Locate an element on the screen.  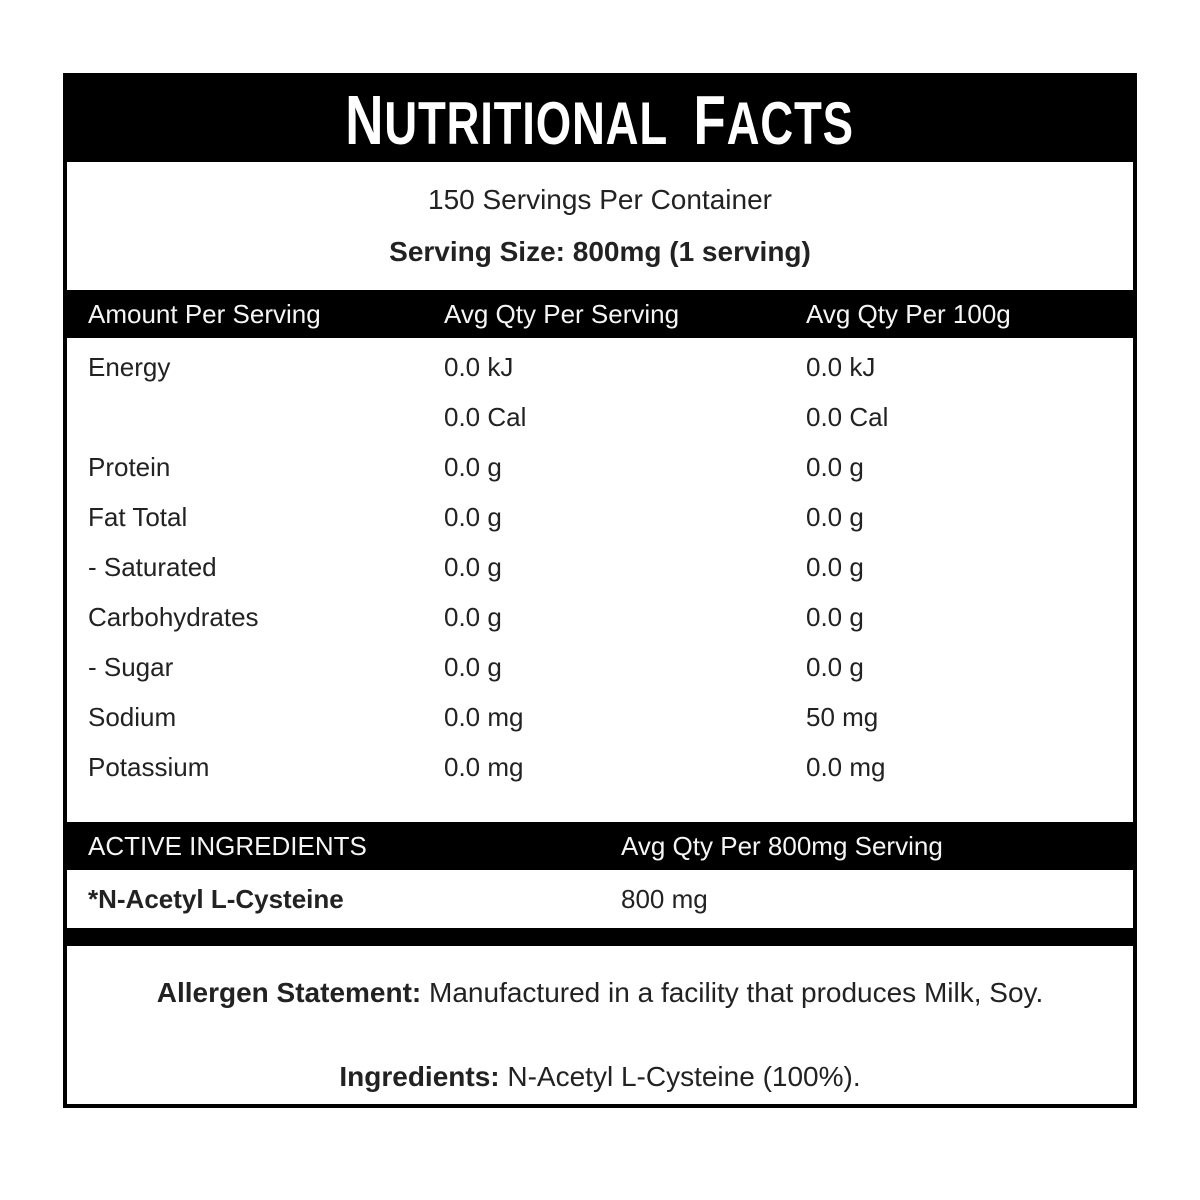
nutrient-per-100g: 0.0 kJ is located at coordinates (841, 366).